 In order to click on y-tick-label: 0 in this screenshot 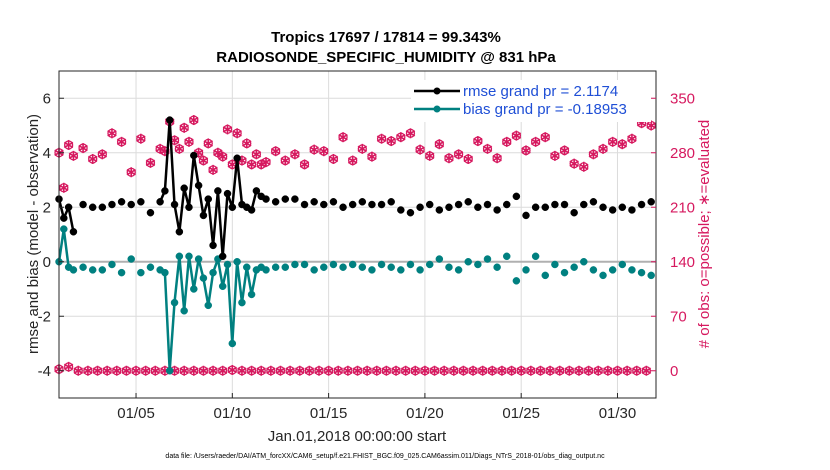, I will do `click(47, 262)`.